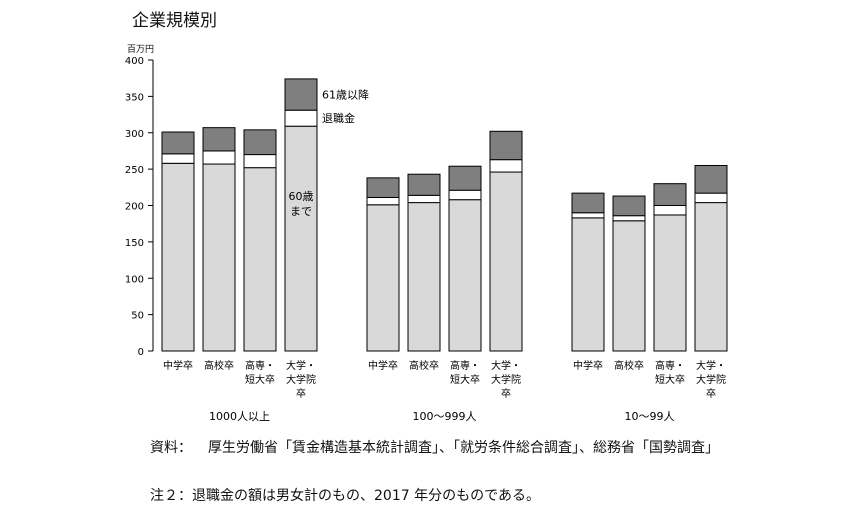 The width and height of the screenshot is (867, 514). What do you see at coordinates (134, 97) in the screenshot?
I see `y-tick-label: 350` at bounding box center [134, 97].